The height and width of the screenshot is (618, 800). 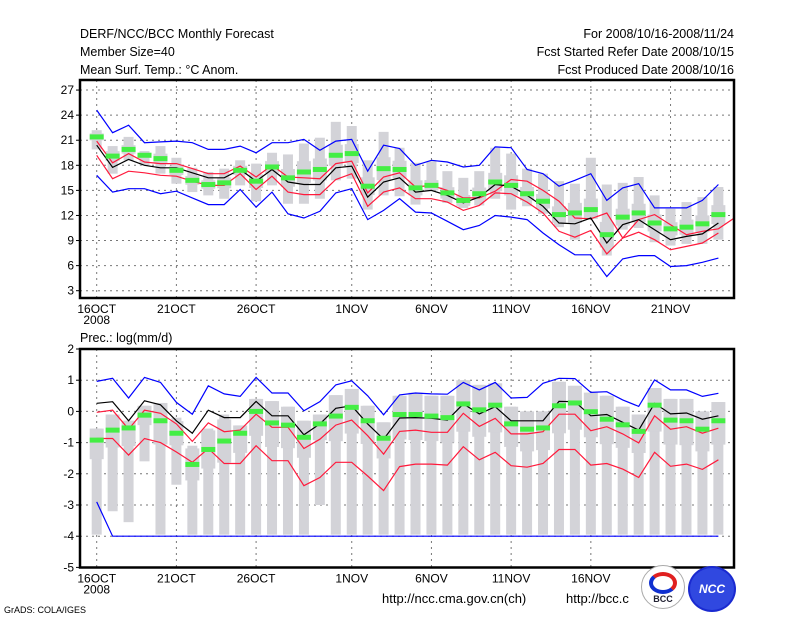 What do you see at coordinates (96, 309) in the screenshot?
I see `temp-x-tick-label: 16OCT` at bounding box center [96, 309].